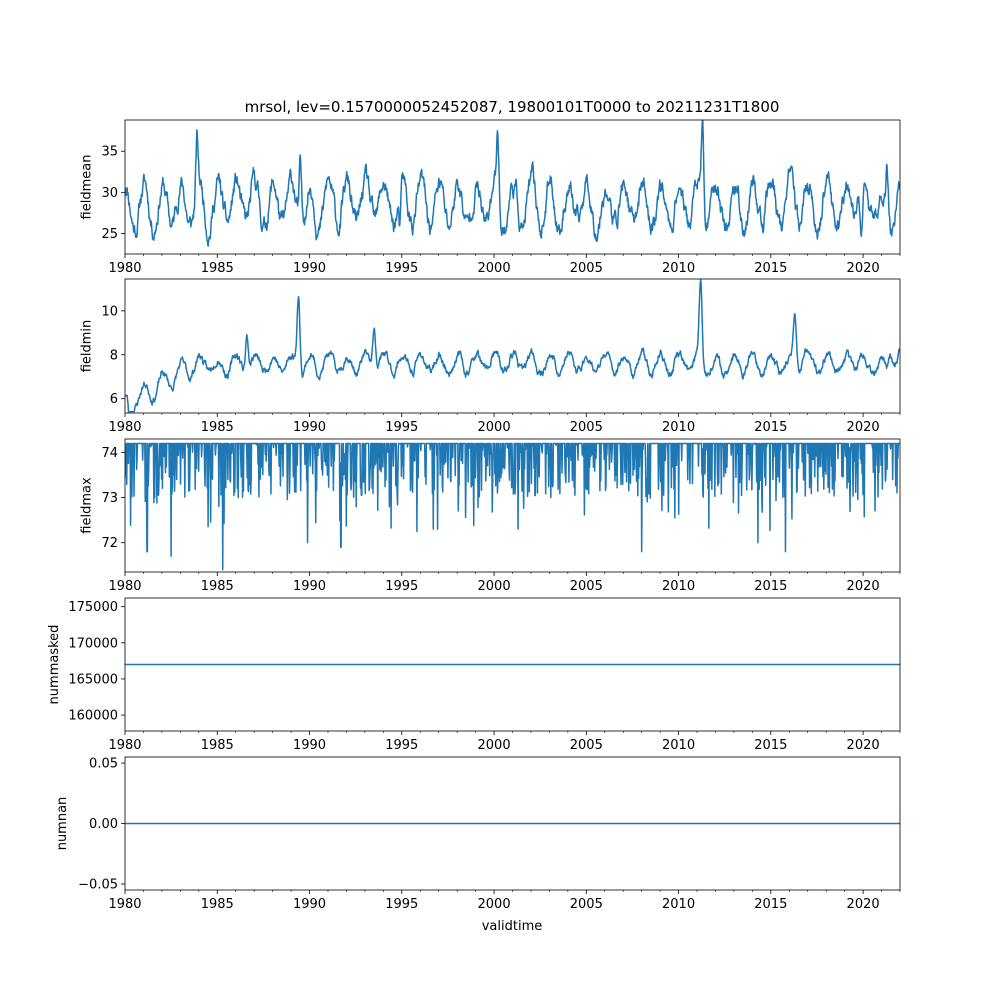 The height and width of the screenshot is (1000, 1000). I want to click on y-tick-label: 170000, so click(93, 643).